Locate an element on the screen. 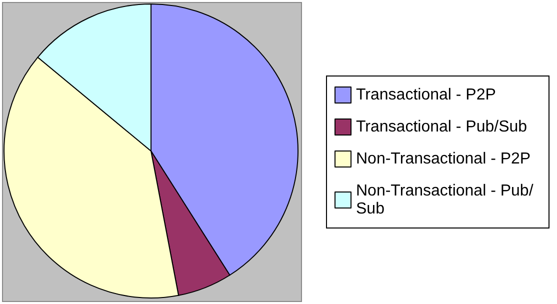 This screenshot has height=304, width=557. legend-label: Transactional - P2P is located at coordinates (426, 95).